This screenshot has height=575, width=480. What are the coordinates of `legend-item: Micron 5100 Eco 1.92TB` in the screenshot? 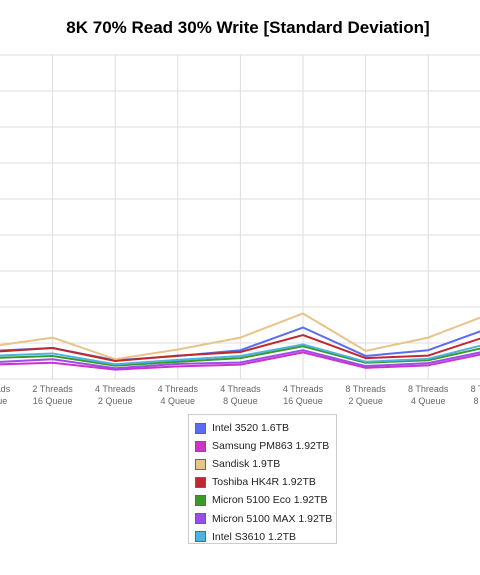 It's located at (262, 500).